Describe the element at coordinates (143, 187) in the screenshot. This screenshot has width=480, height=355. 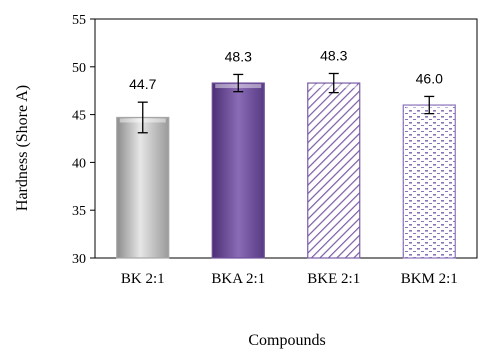
I see `bar-bk` at that location.